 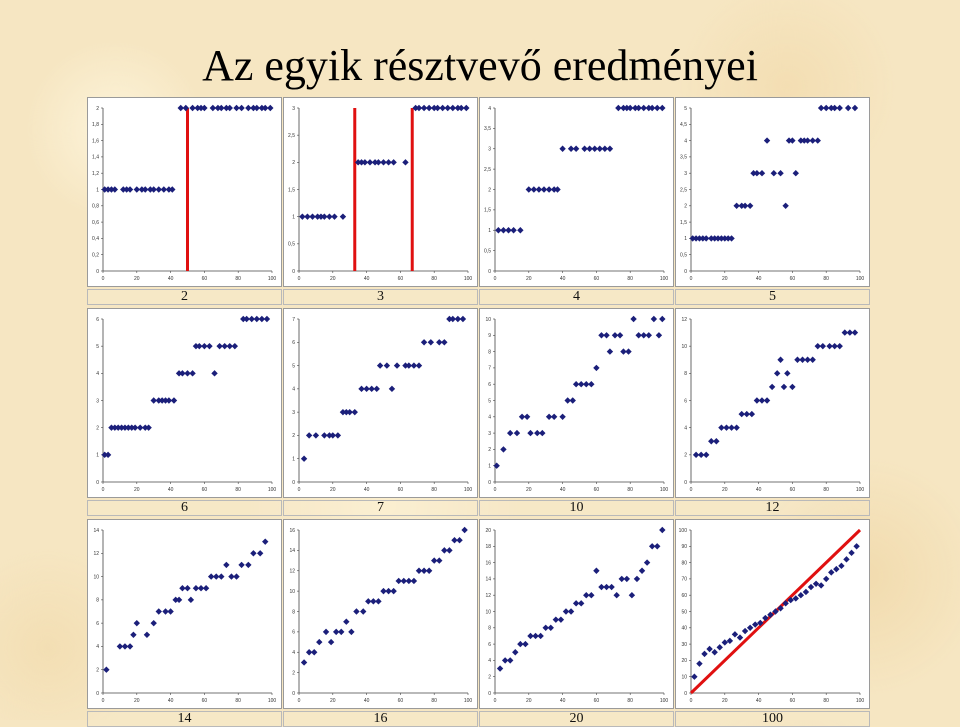 I want to click on y-tick-label: 60, so click(x=684, y=596).